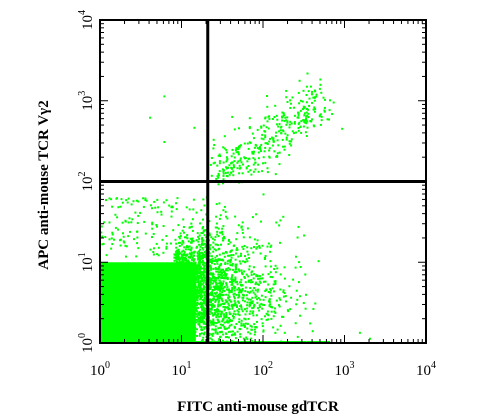 This screenshot has width=490, height=418. What do you see at coordinates (263, 369) in the screenshot?
I see `x-tick-labels: 100 101 102 103 104` at bounding box center [263, 369].